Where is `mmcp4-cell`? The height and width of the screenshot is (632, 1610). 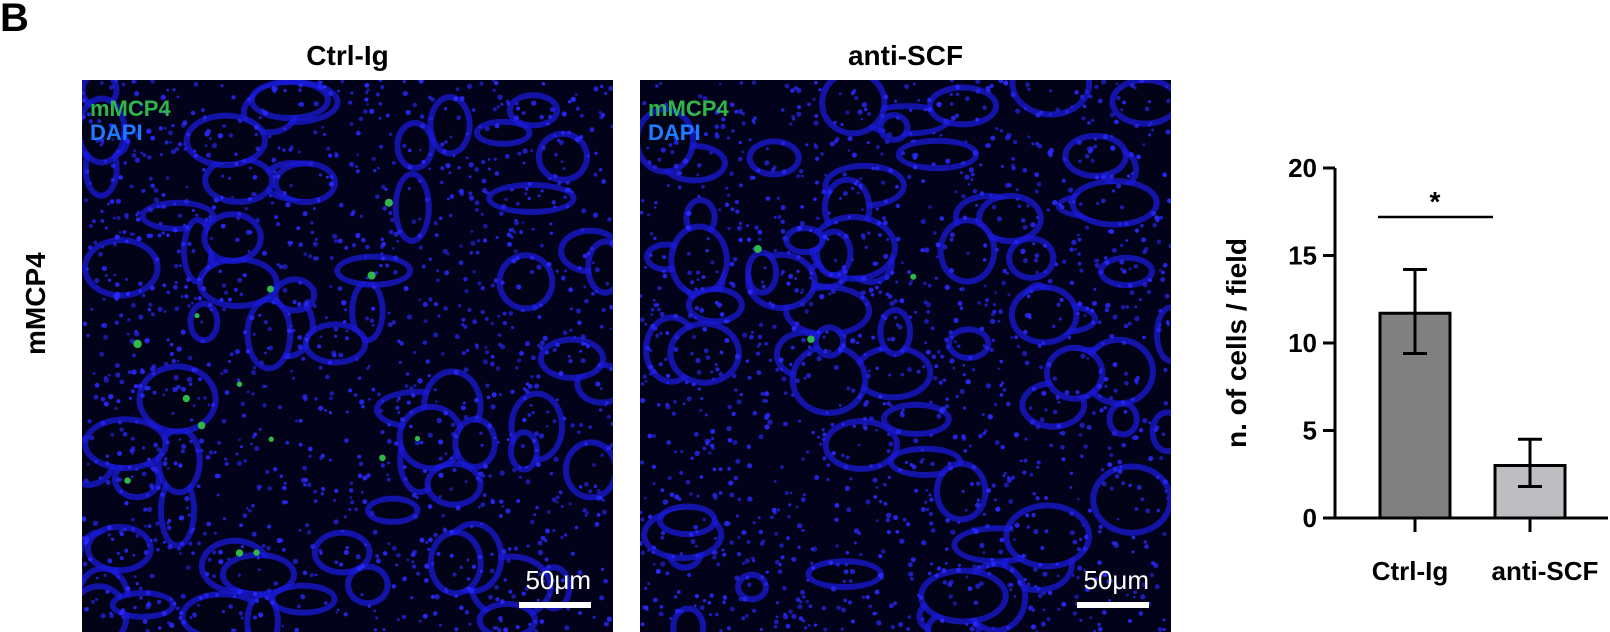 mmcp4-cell is located at coordinates (197, 316).